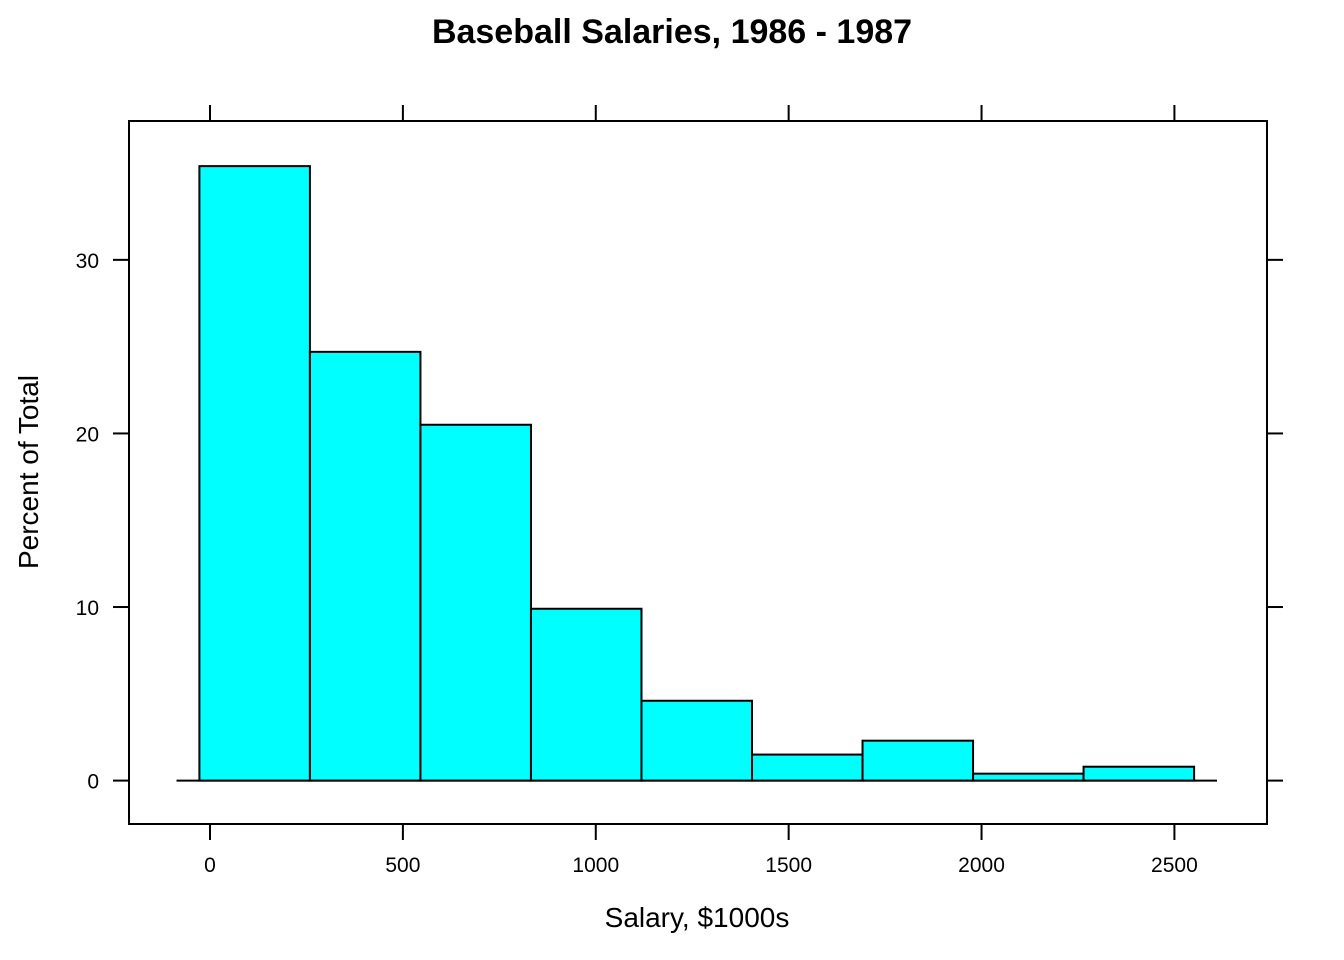 Image resolution: width=1344 pixels, height=960 pixels. Describe the element at coordinates (672, 32) in the screenshot. I see `chart-title: Baseball Salaries, 1986 - 1987` at that location.